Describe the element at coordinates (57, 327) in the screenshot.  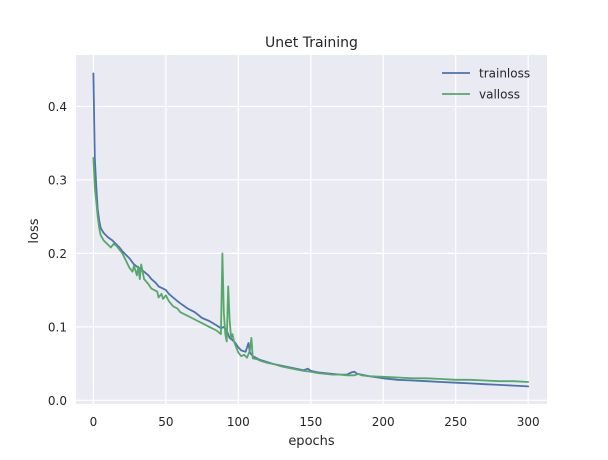
I see `y-tick-label: 0.1` at that location.